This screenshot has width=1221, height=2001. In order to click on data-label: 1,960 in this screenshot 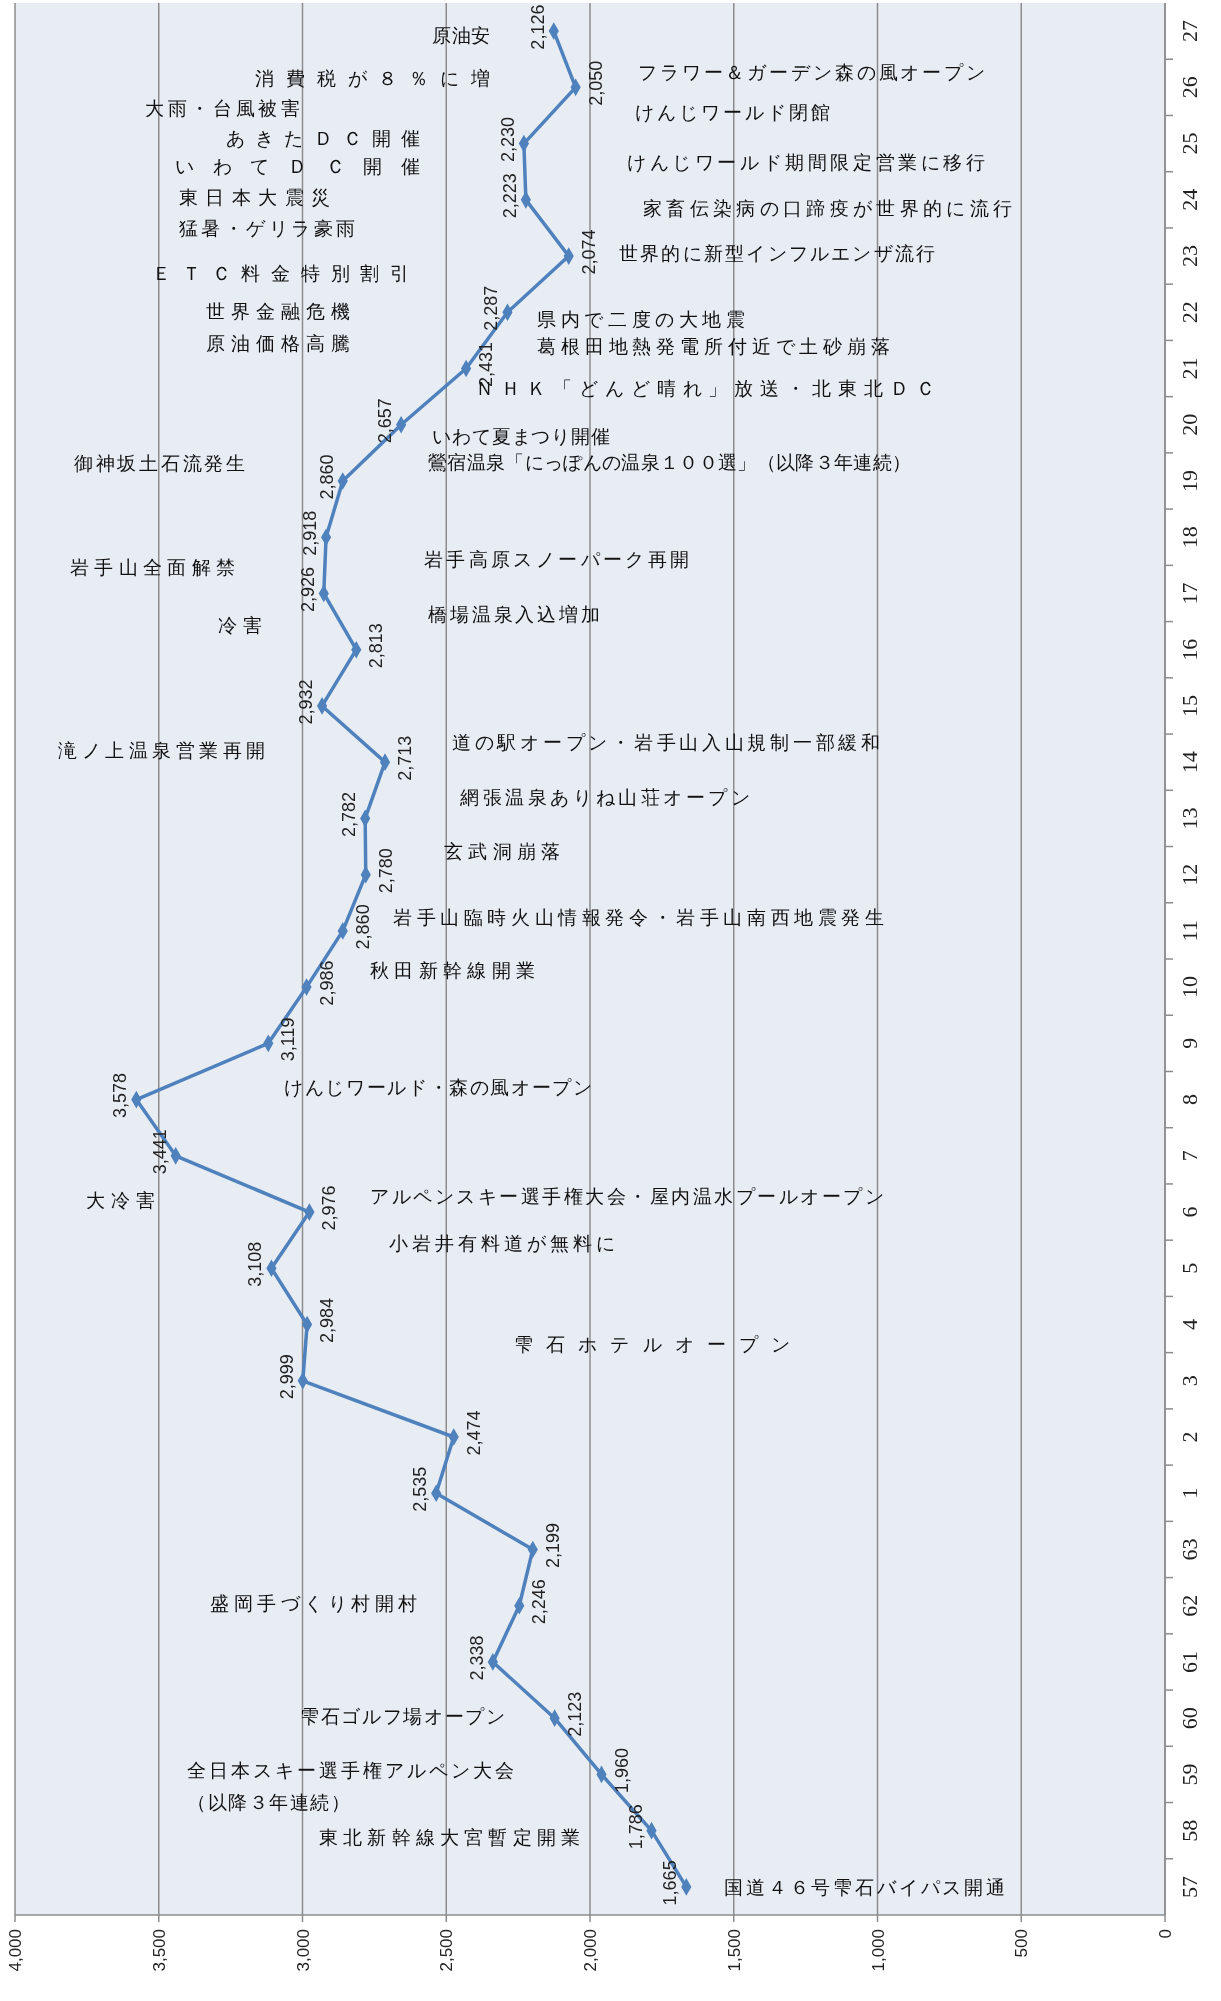, I will do `click(621, 1770)`.